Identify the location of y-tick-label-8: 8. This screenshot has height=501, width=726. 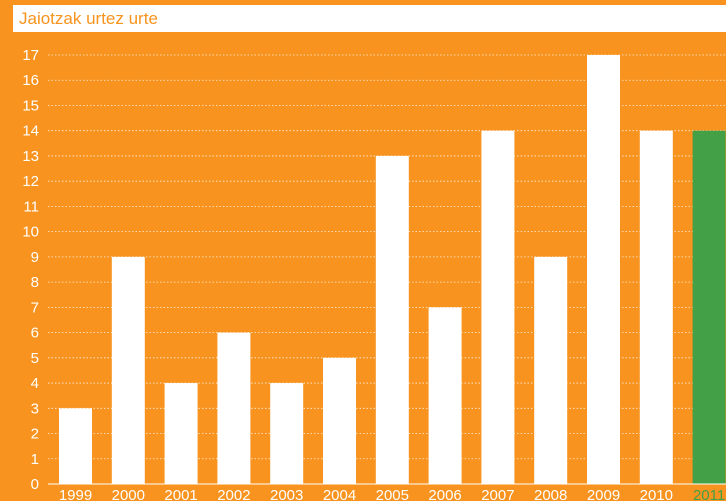
(35, 282).